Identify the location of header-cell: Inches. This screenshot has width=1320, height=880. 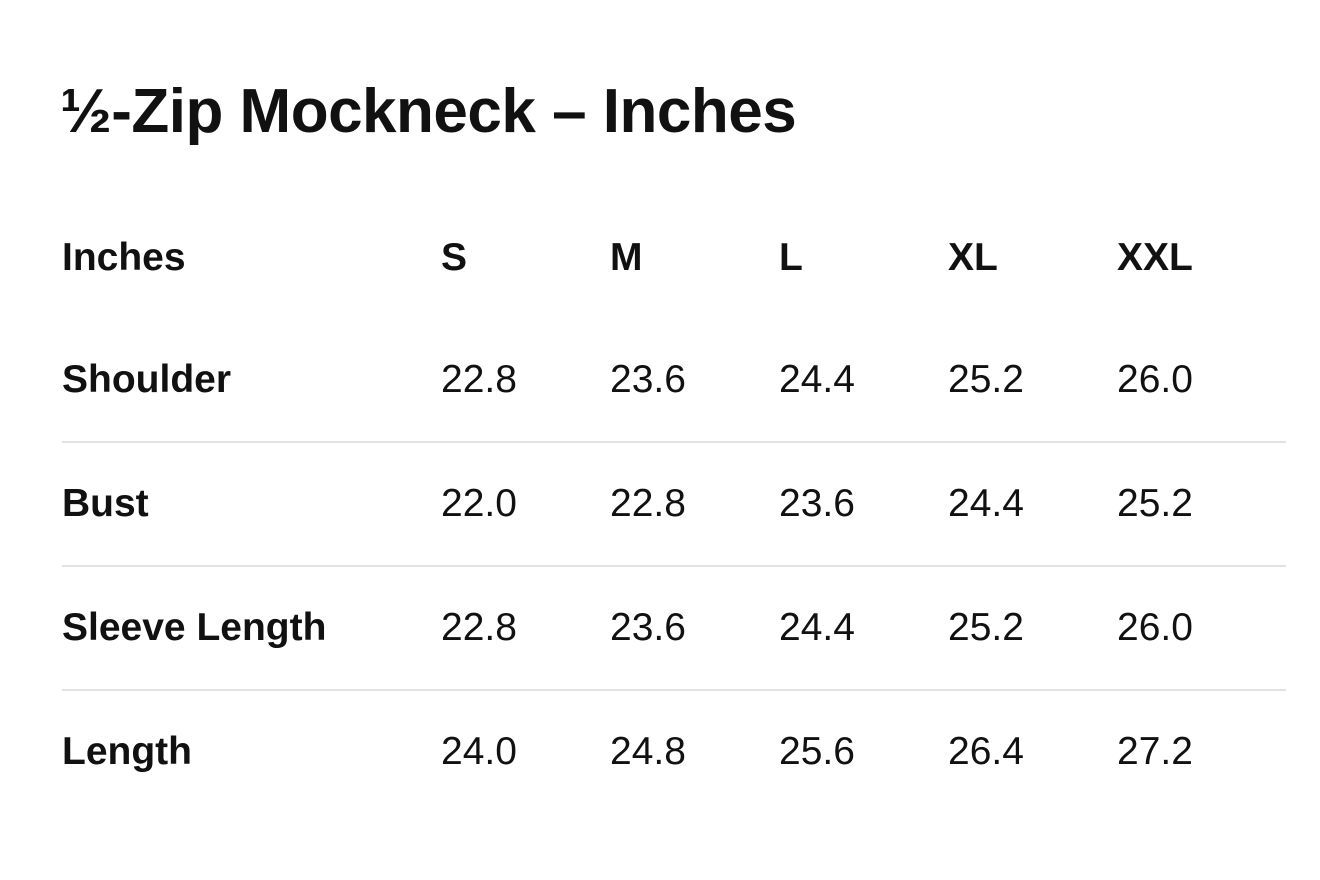
(124, 257).